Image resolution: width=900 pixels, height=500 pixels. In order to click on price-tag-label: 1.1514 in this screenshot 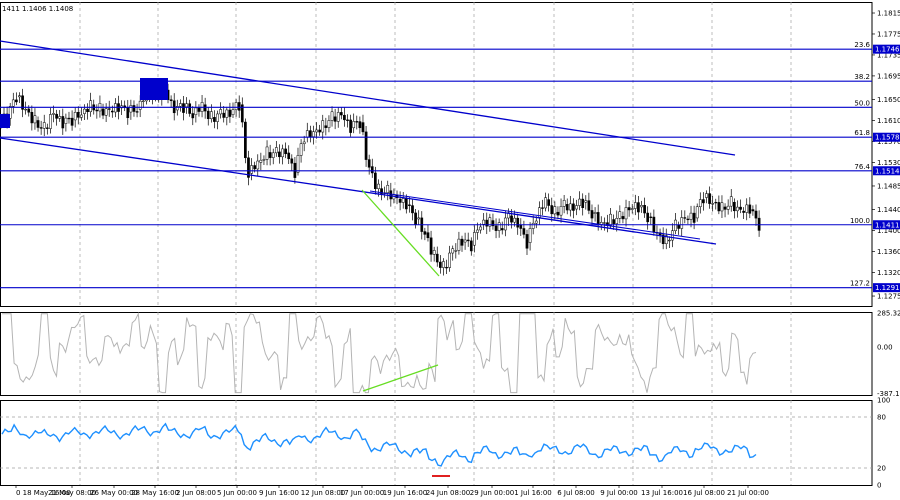, I will do `click(887, 171)`.